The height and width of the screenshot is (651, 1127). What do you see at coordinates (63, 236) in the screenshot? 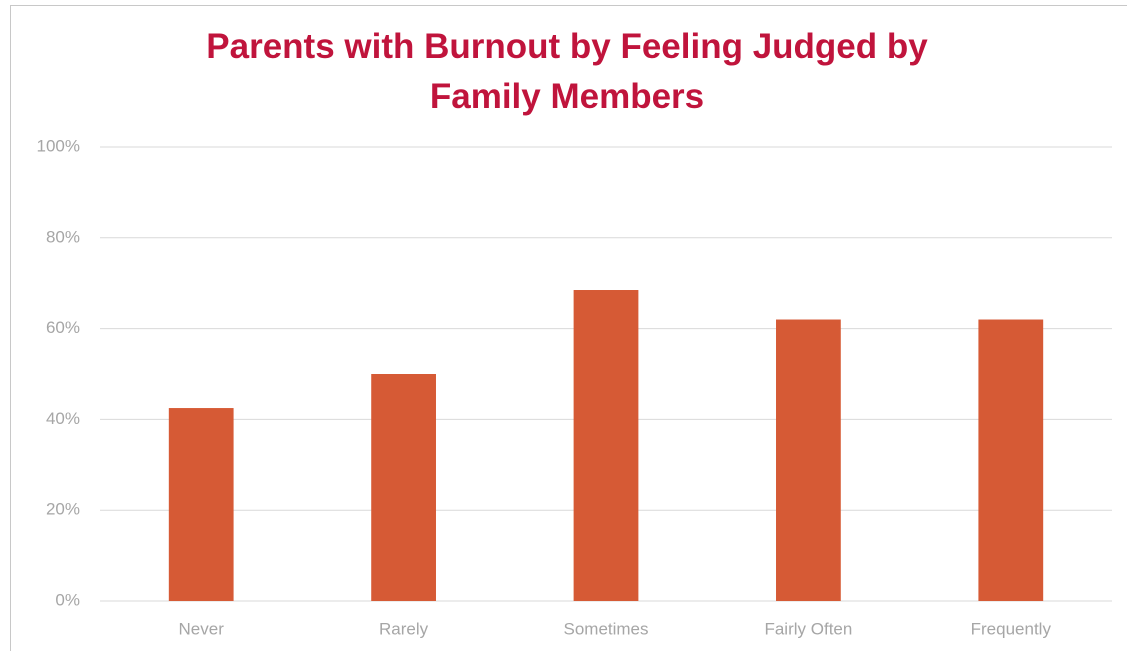
I see `y-tick-label: 80%` at bounding box center [63, 236].